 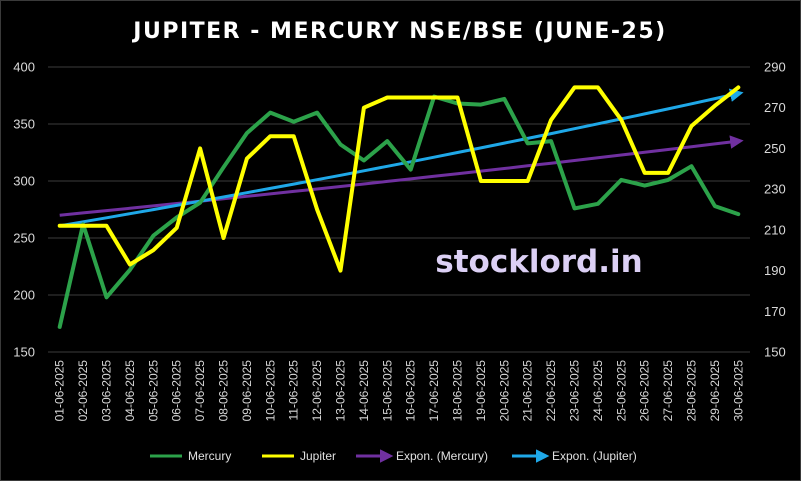 What do you see at coordinates (775, 270) in the screenshot?
I see `right-tick-label: 190` at bounding box center [775, 270].